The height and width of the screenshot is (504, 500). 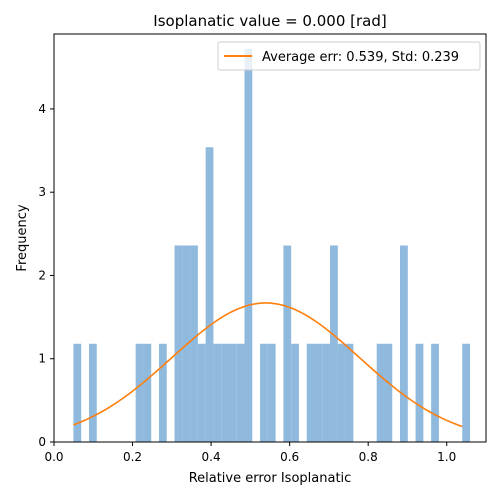 What do you see at coordinates (53, 457) in the screenshot?
I see `x-tick-label: 0.0` at bounding box center [53, 457].